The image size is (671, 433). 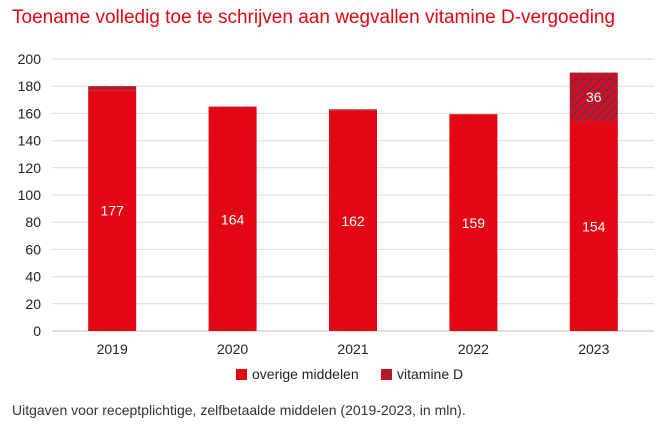 What do you see at coordinates (30, 113) in the screenshot?
I see `y-tick-label: 160` at bounding box center [30, 113].